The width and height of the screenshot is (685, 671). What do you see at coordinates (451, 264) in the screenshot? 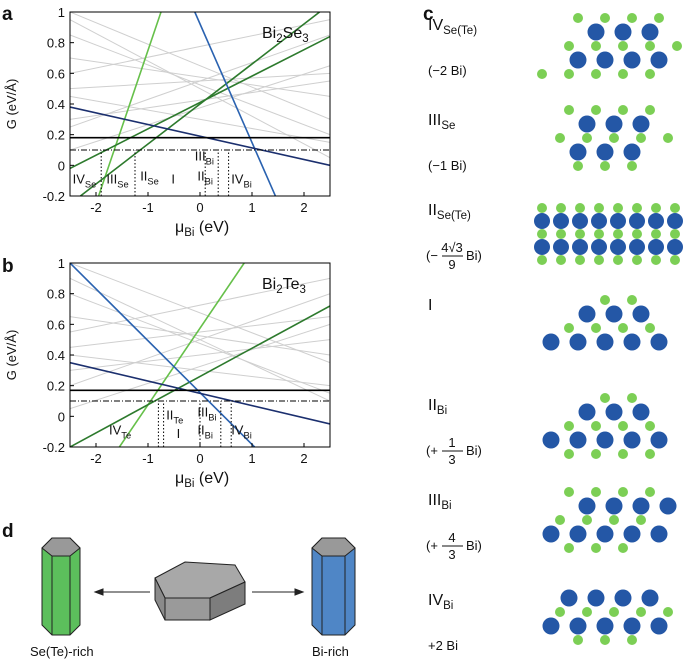
I see `fraction-den: 9` at bounding box center [451, 264].